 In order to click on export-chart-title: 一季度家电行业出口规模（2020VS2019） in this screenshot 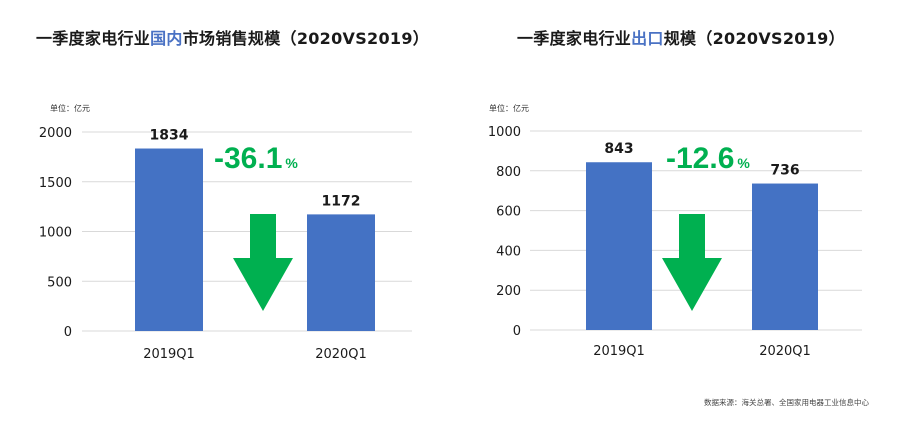, I will do `click(681, 37)`.